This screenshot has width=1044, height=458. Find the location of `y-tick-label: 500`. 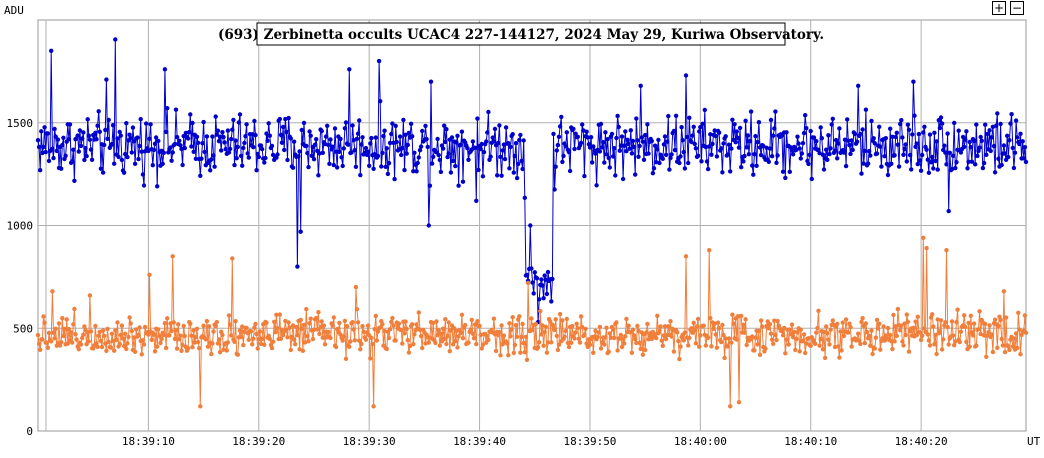

y-tick-label: 500 is located at coordinates (23, 328).